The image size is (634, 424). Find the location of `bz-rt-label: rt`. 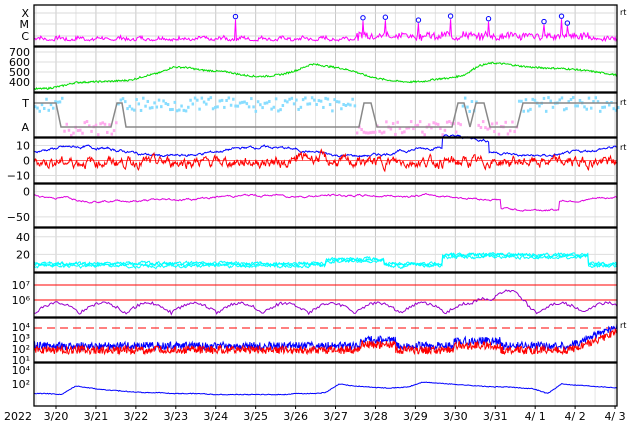

bz-rt-label: rt is located at coordinates (623, 147).